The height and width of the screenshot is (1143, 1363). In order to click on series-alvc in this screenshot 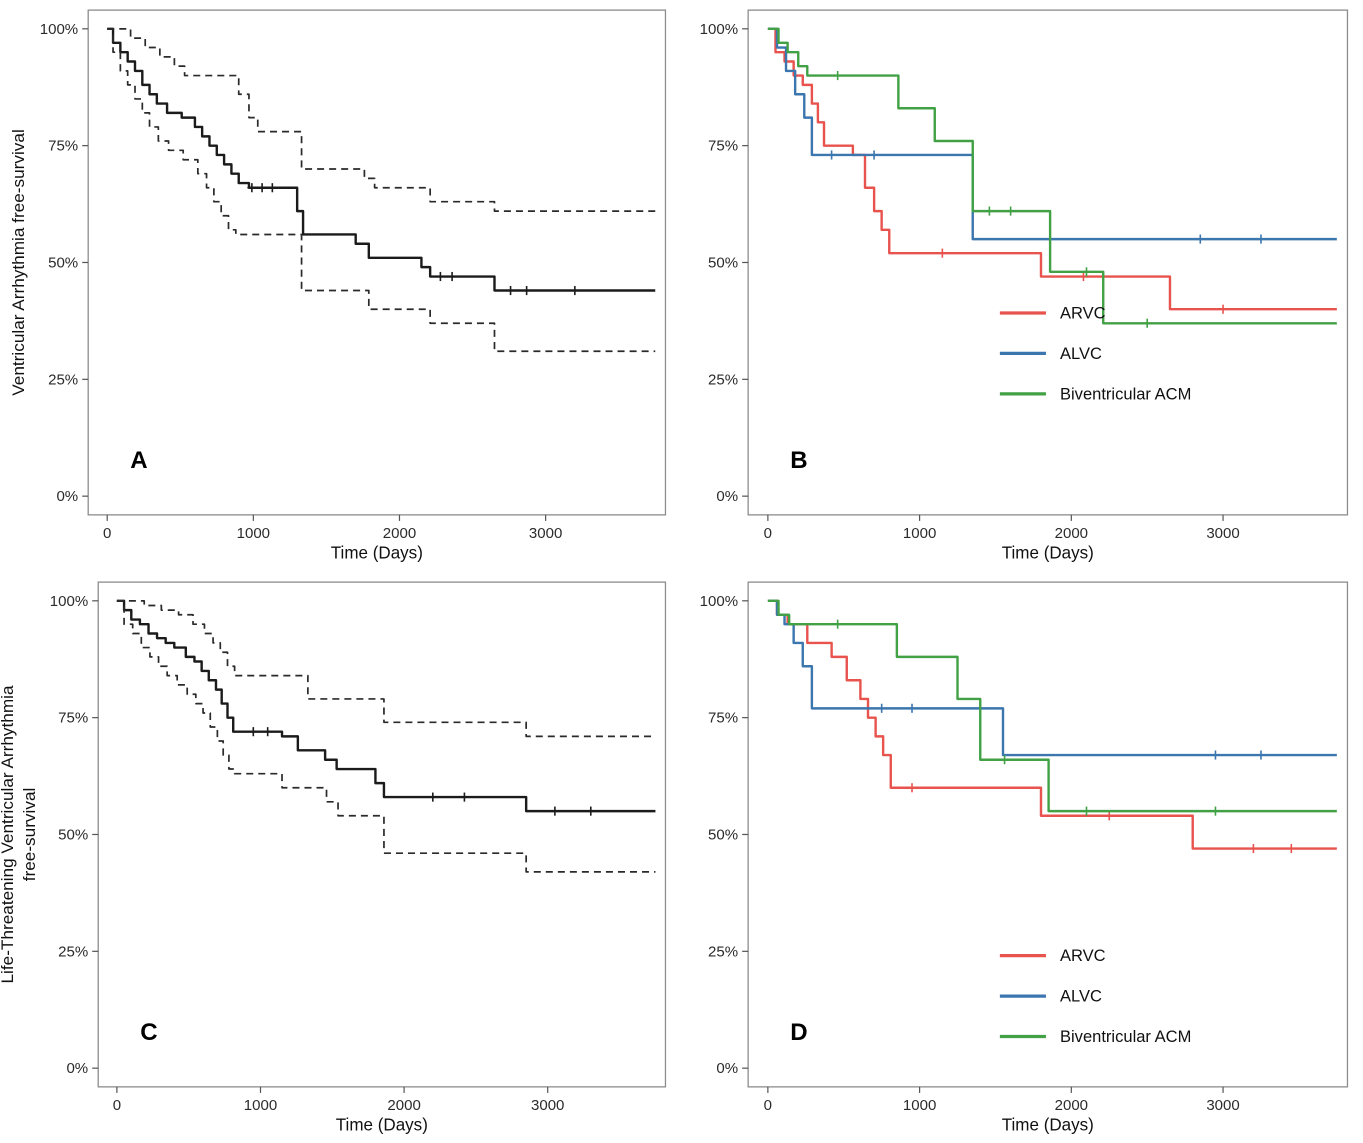, I will do `click(1052, 134)`.